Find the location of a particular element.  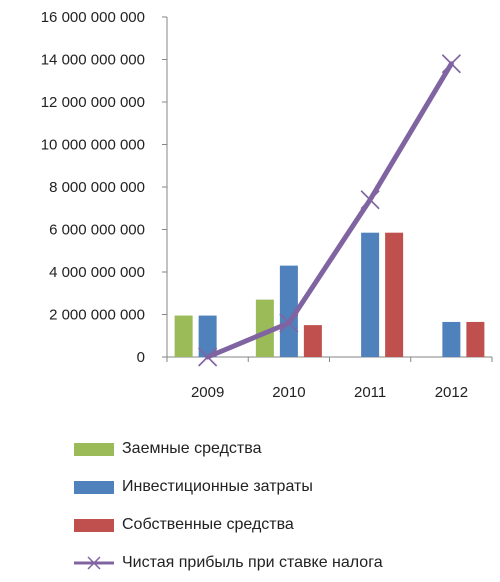

legend-item-profit: Чистая прибыль при ставке налога is located at coordinates (228, 563).